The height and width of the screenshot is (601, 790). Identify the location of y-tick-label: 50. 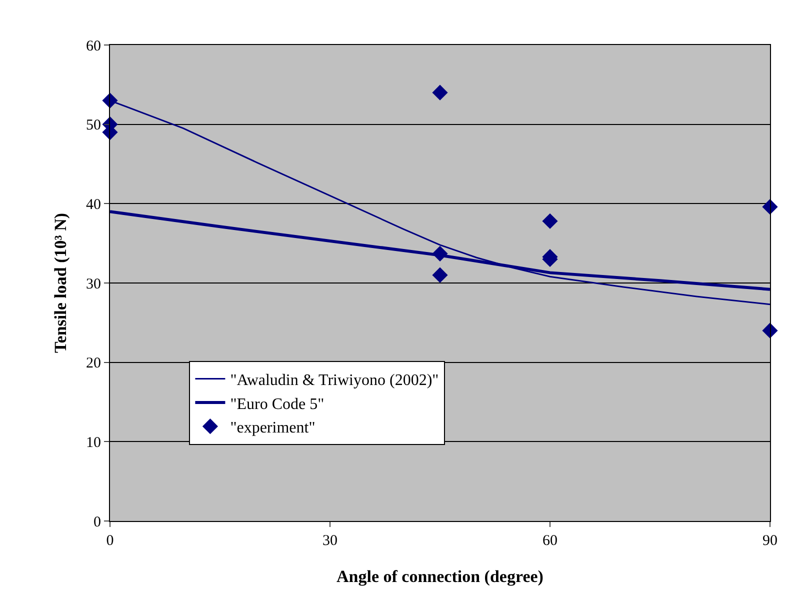
(93, 126).